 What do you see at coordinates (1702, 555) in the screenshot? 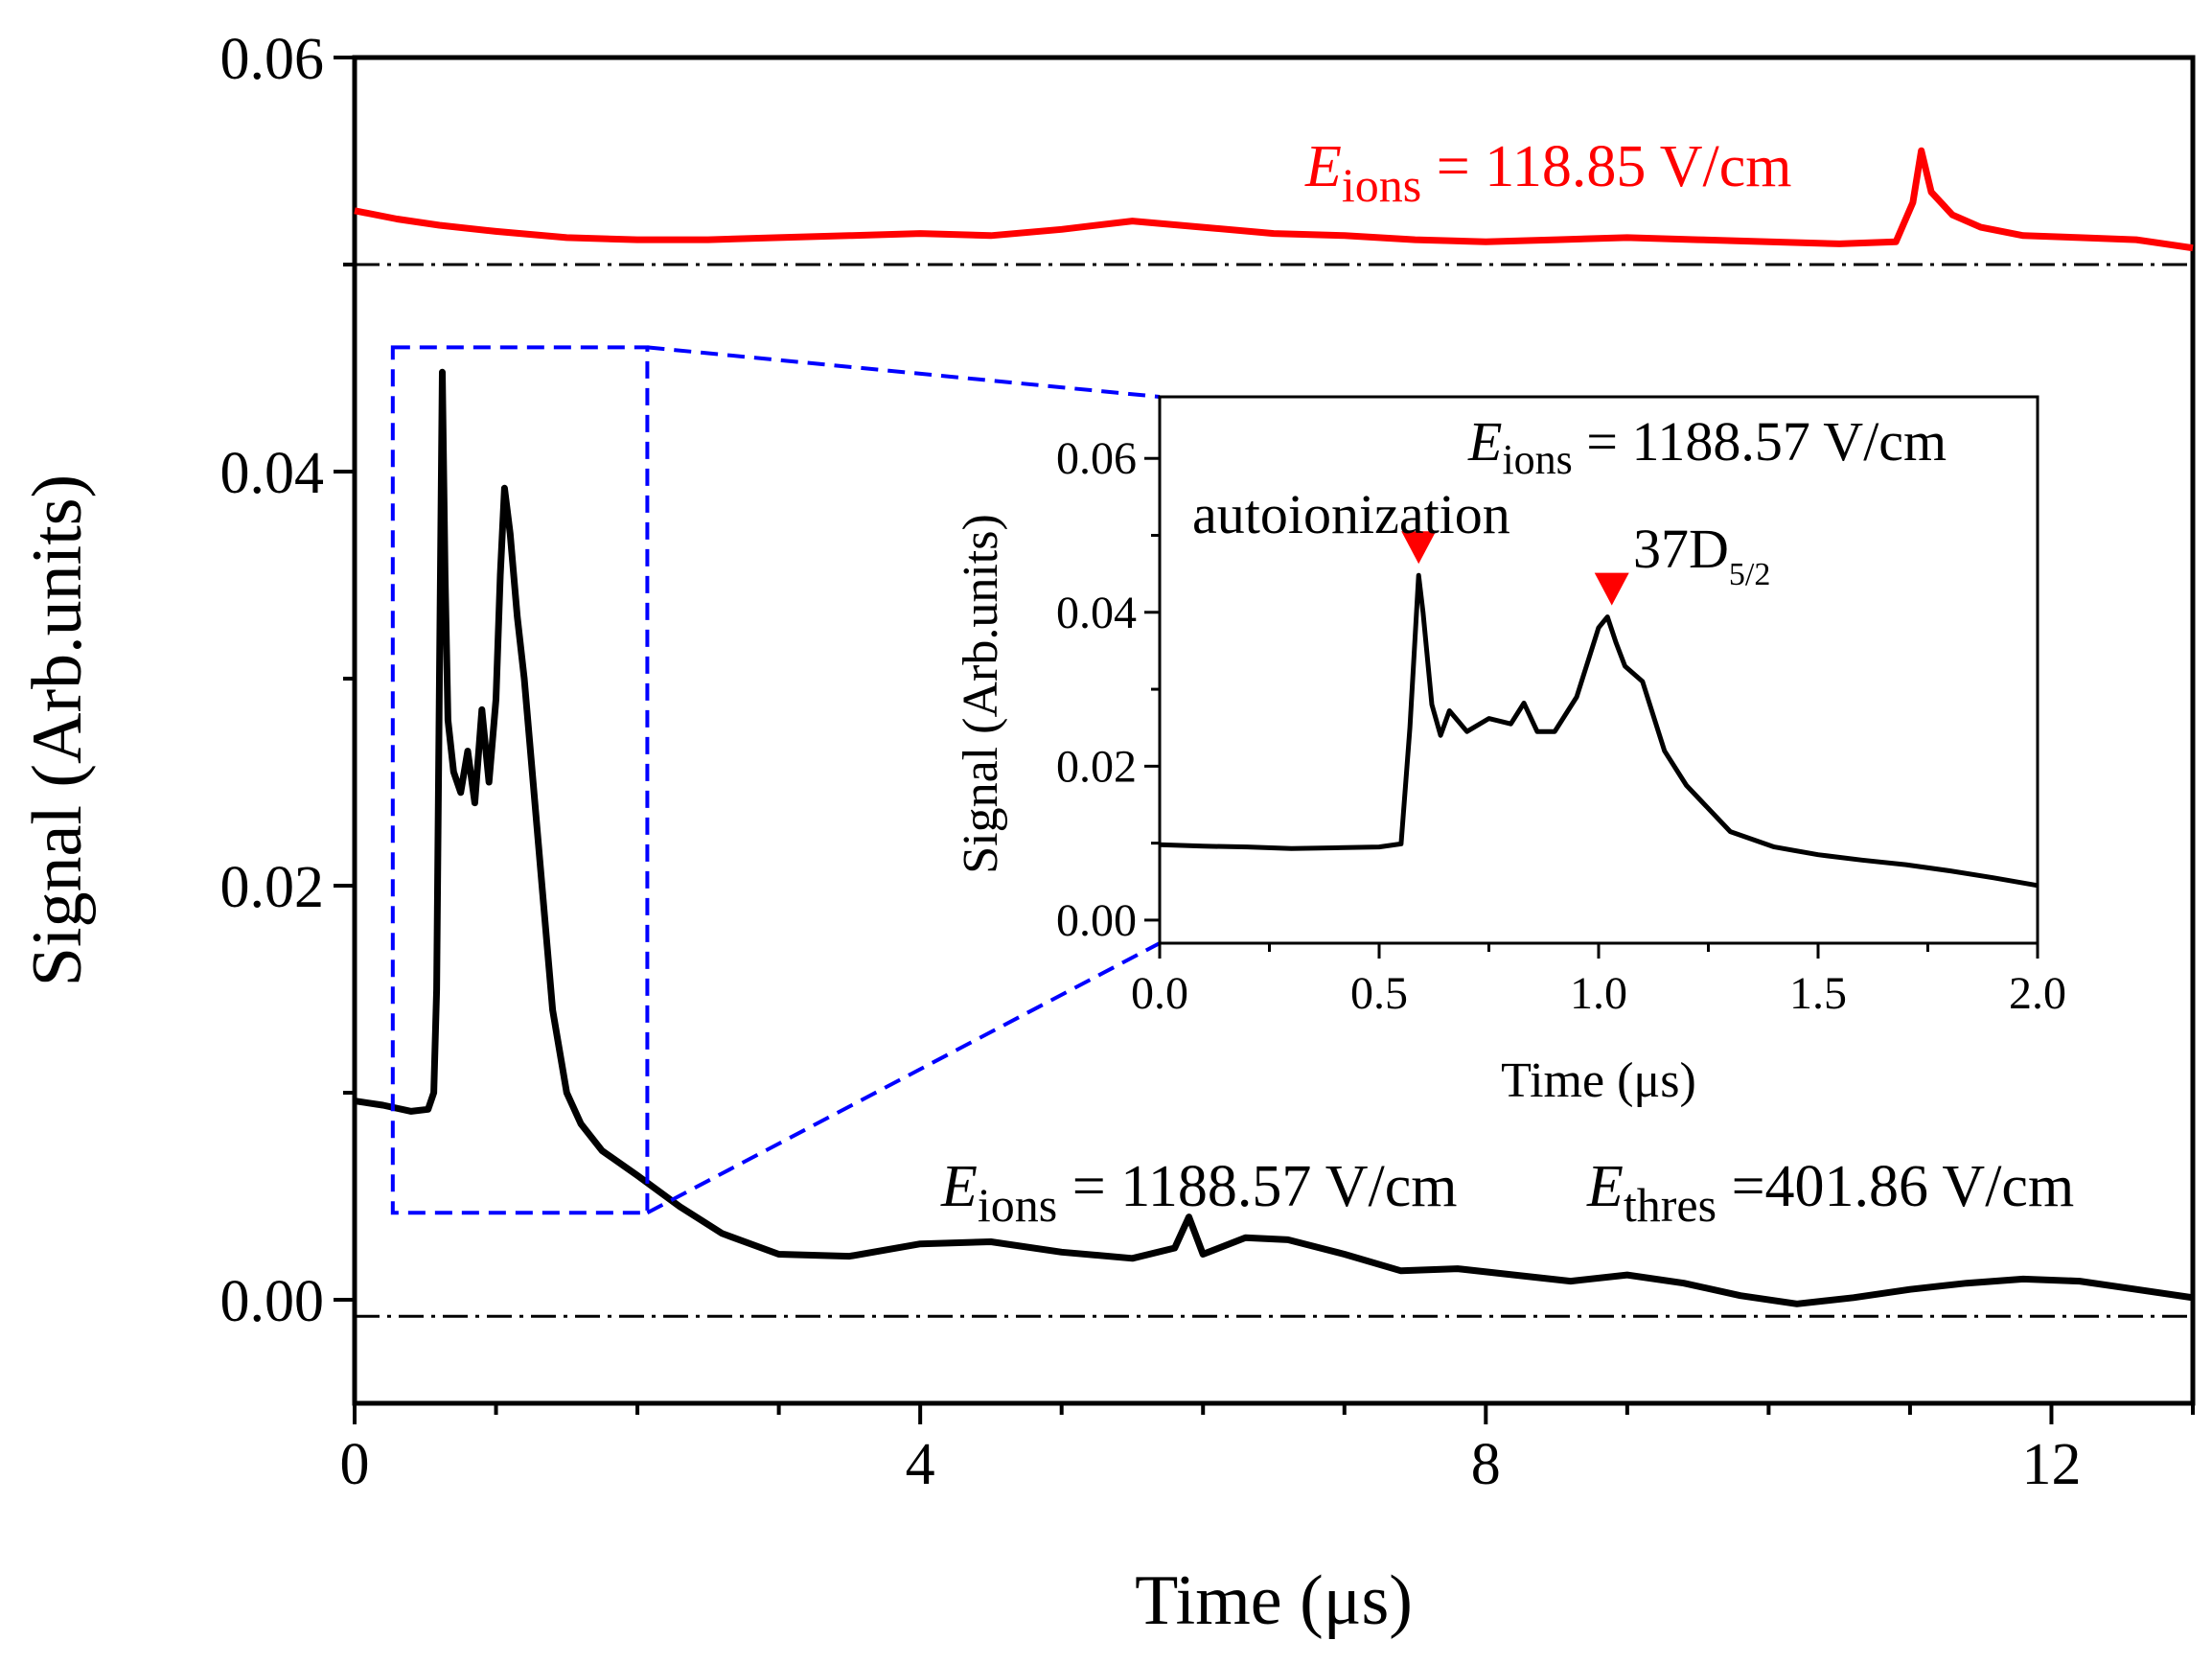
I see `state-37d-label: 37D5/2` at bounding box center [1702, 555].